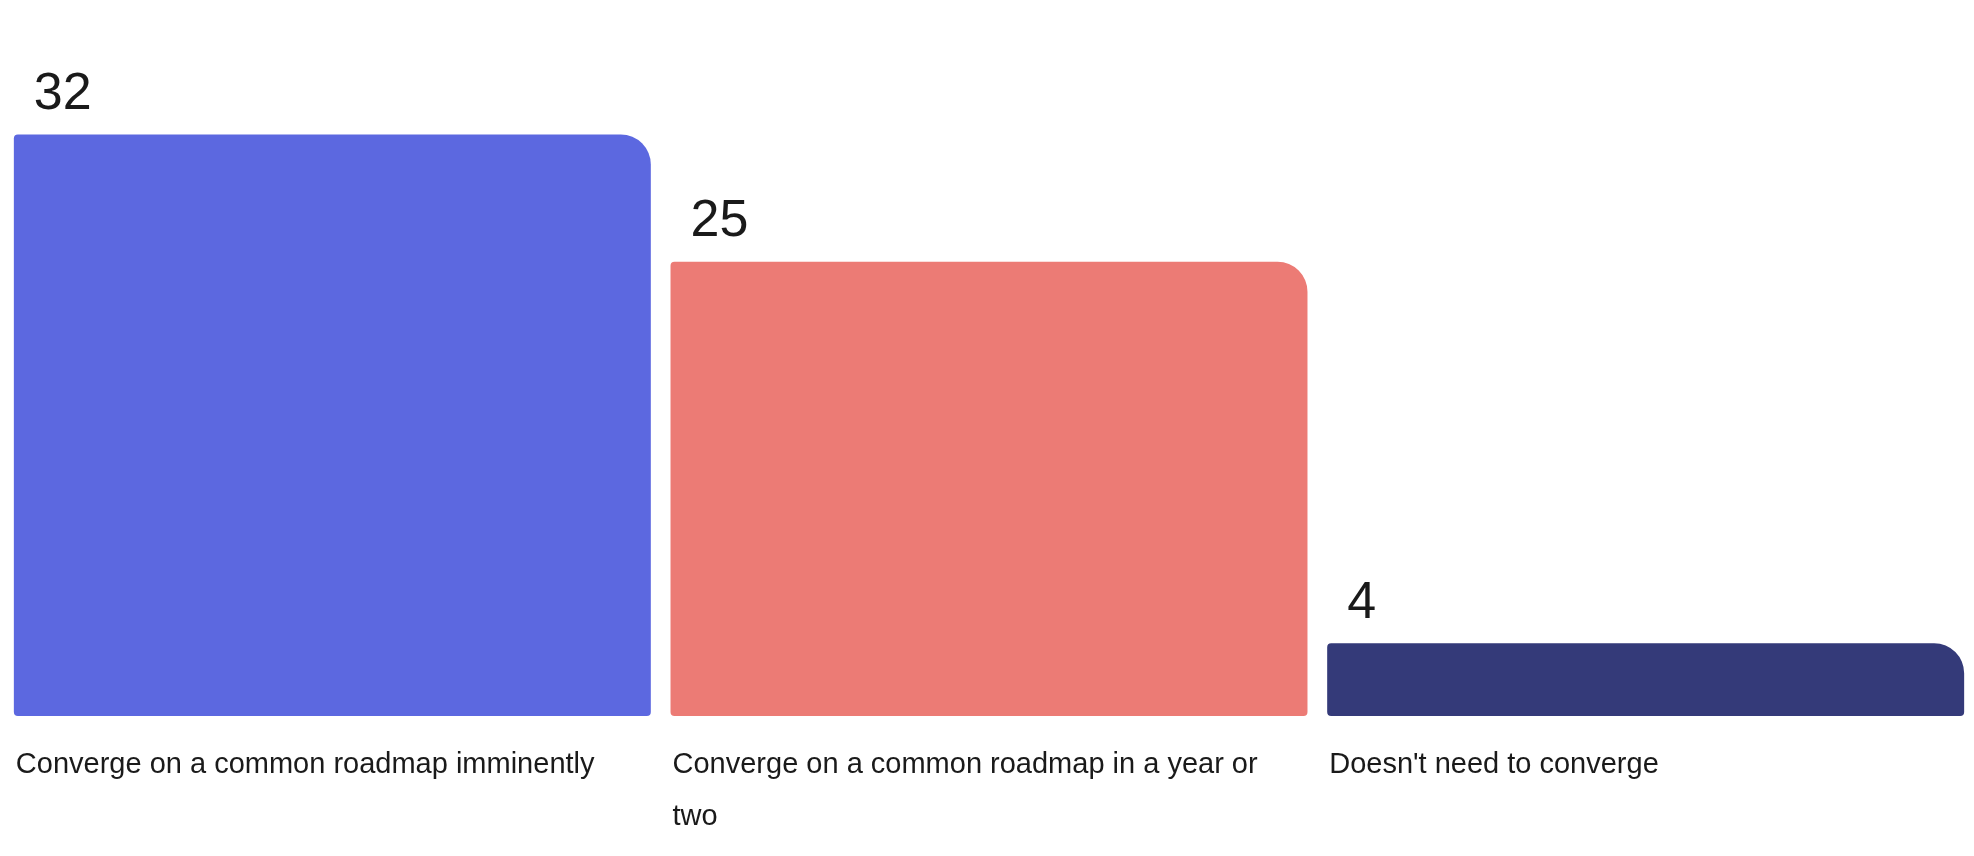 The image size is (1974, 856). I want to click on data-label: 25, so click(719, 218).